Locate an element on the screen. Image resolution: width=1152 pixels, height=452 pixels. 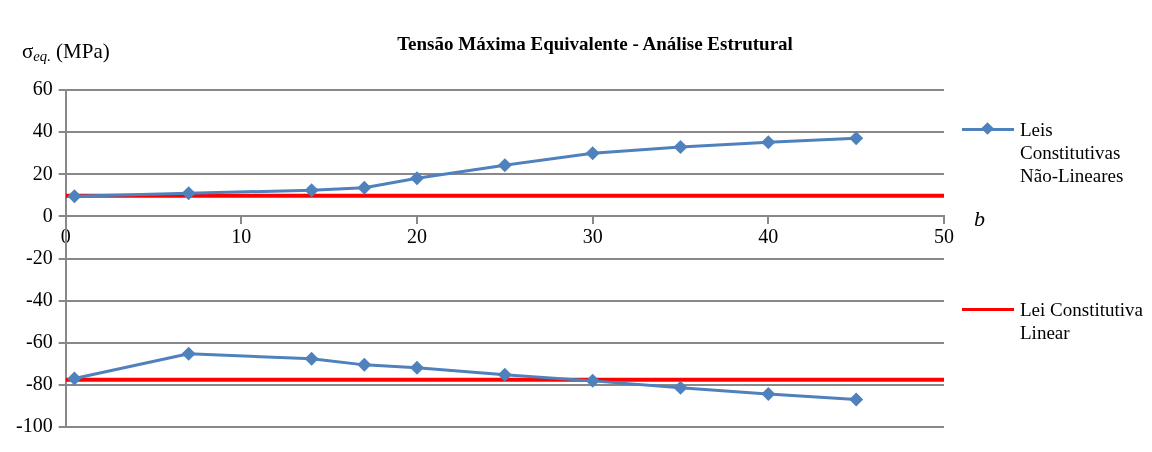
y-tick-label: -20 is located at coordinates (39, 256).